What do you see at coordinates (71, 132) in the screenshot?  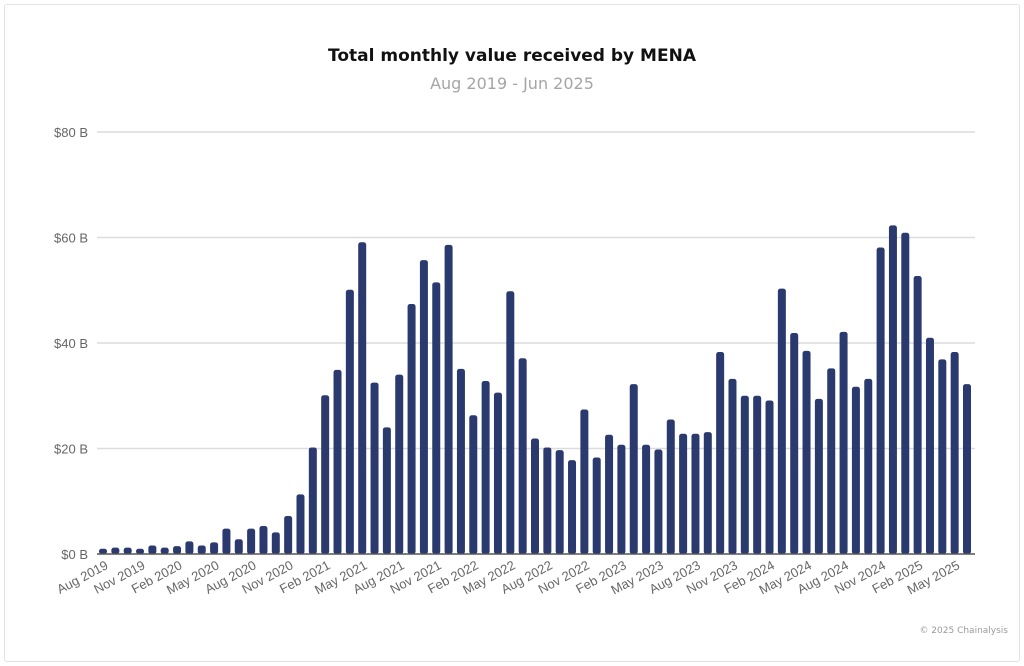 I see `y-tick-label: $80 B` at bounding box center [71, 132].